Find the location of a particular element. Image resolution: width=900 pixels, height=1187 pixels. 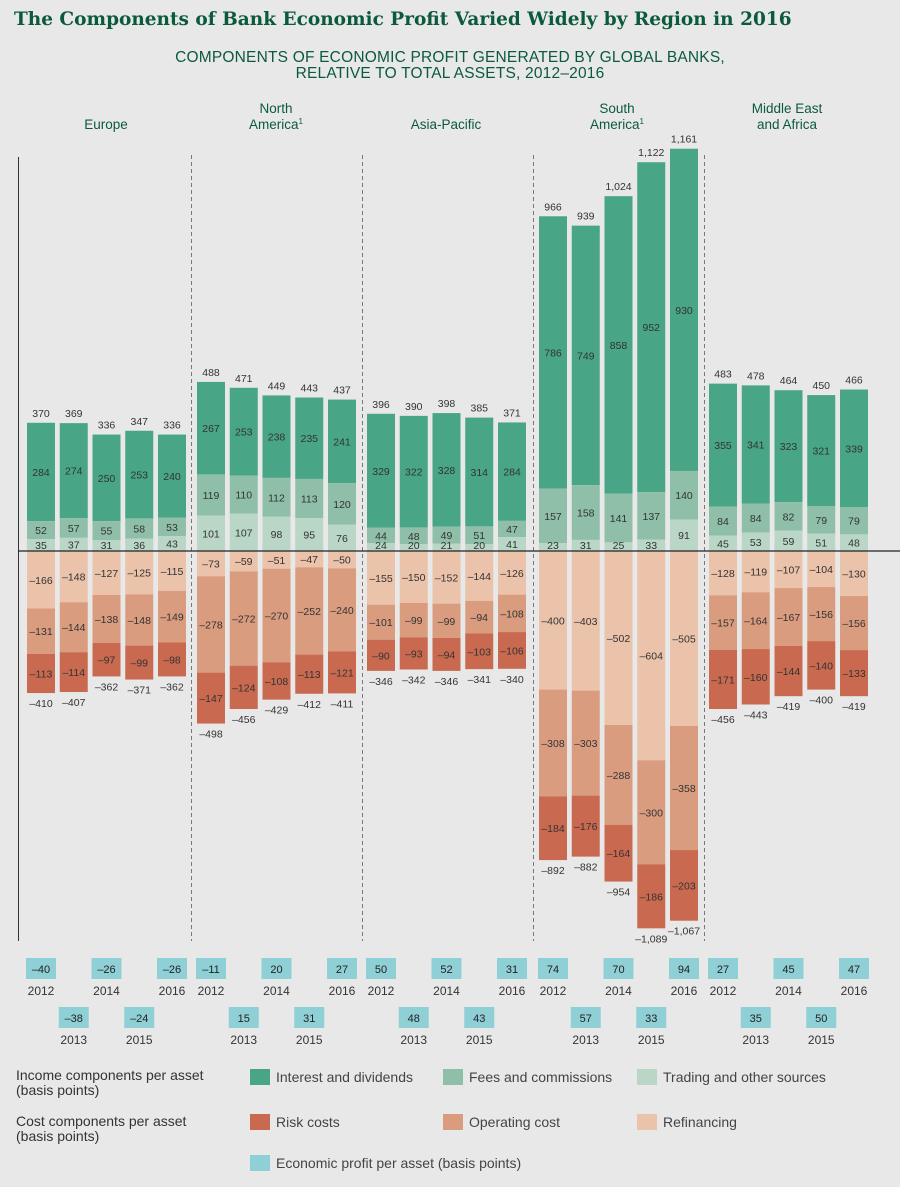

label-risk: –186 is located at coordinates (652, 897).